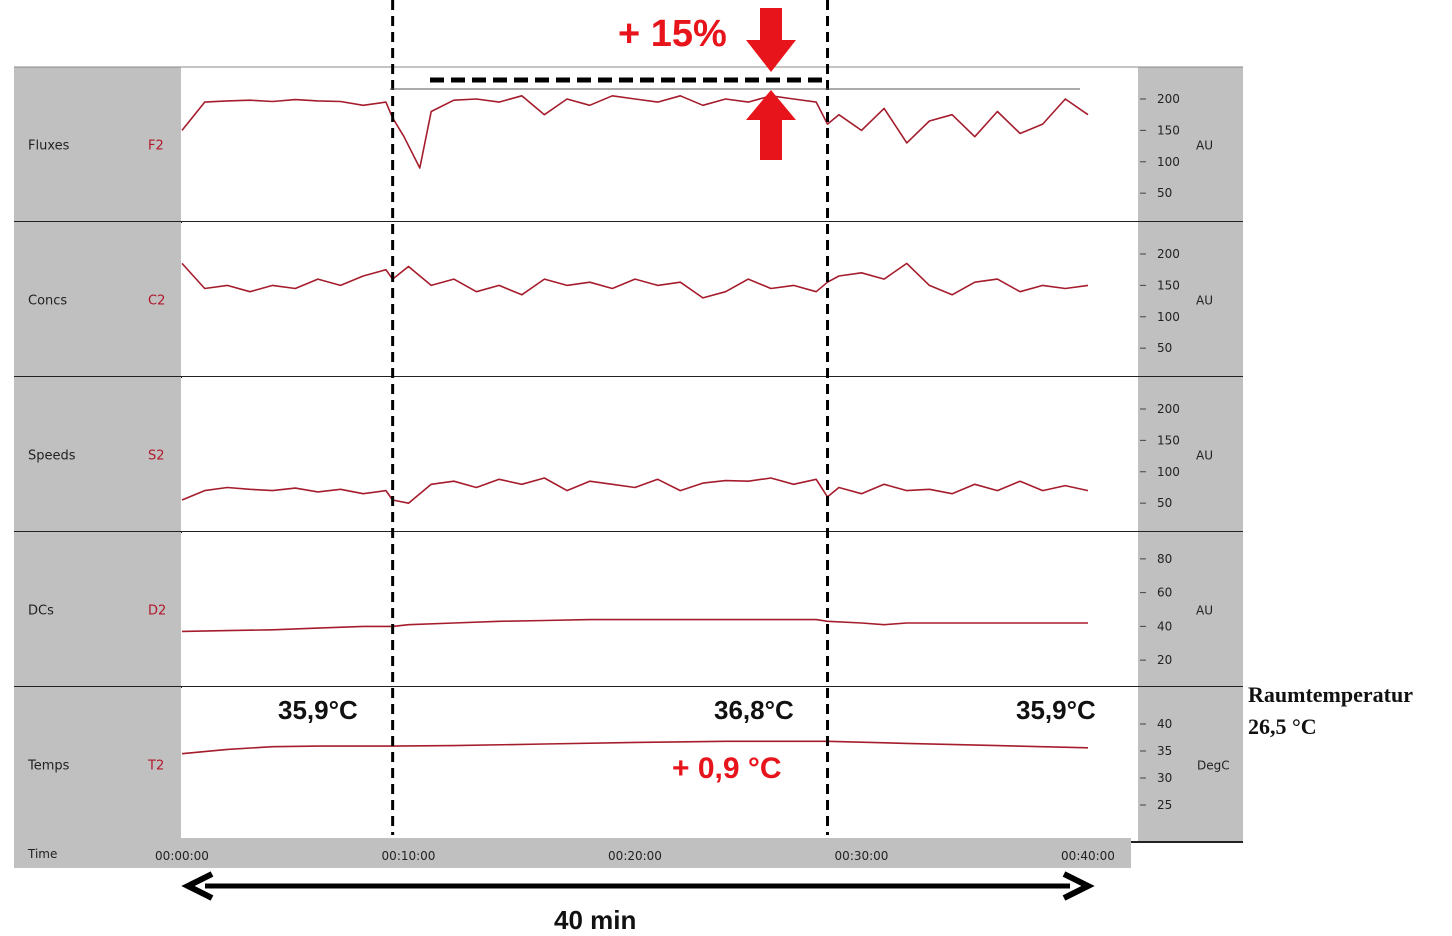 The width and height of the screenshot is (1452, 936). I want to click on panel-code: C2, so click(156, 301).